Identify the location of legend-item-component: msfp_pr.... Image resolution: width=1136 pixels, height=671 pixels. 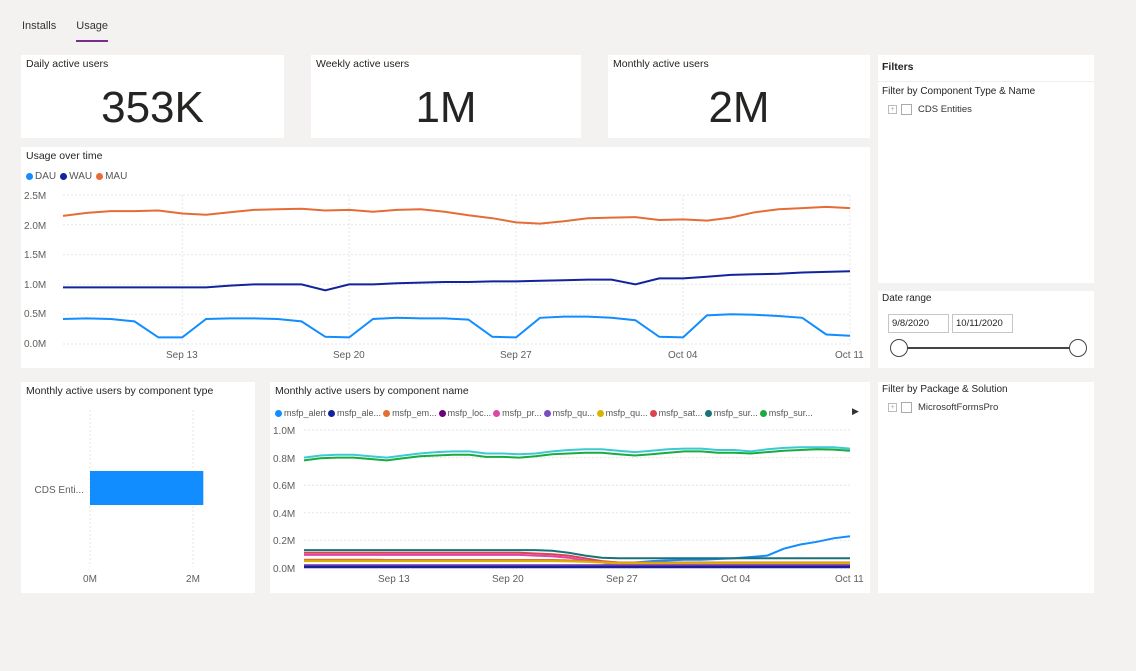
(517, 413).